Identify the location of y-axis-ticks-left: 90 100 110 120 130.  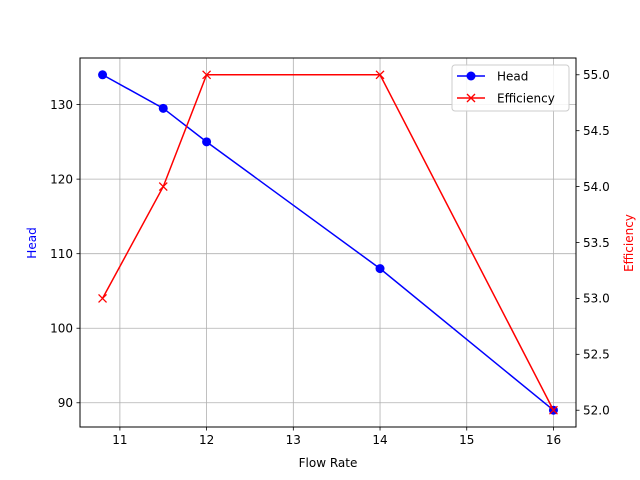
(65, 254).